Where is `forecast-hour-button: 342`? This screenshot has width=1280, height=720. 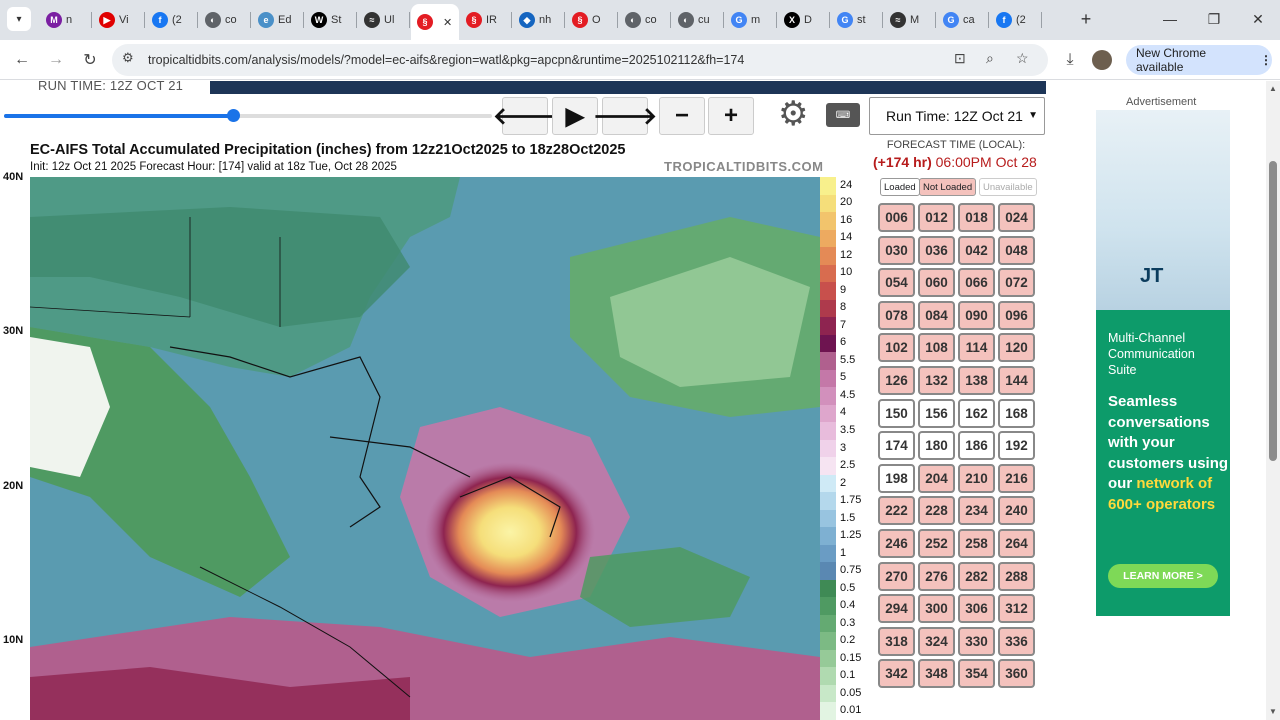
forecast-hour-button: 342 is located at coordinates (896, 674).